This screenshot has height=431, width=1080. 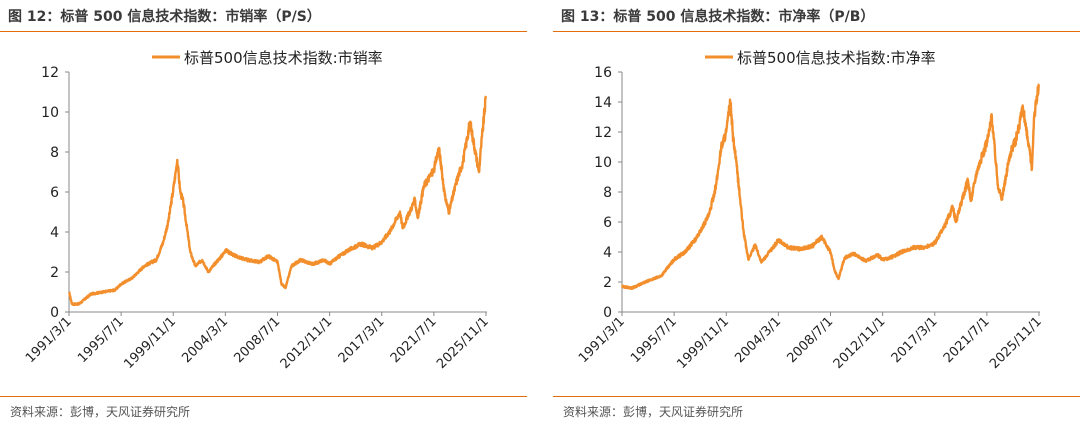 I want to click on figure-title: 图 13：标普 500 信息技术指数：市净率（P/B）, so click(x=718, y=17).